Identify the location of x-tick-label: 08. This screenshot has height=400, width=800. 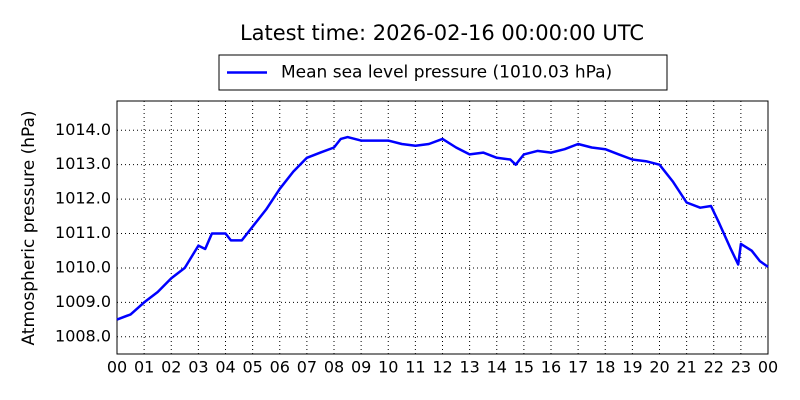
(334, 367).